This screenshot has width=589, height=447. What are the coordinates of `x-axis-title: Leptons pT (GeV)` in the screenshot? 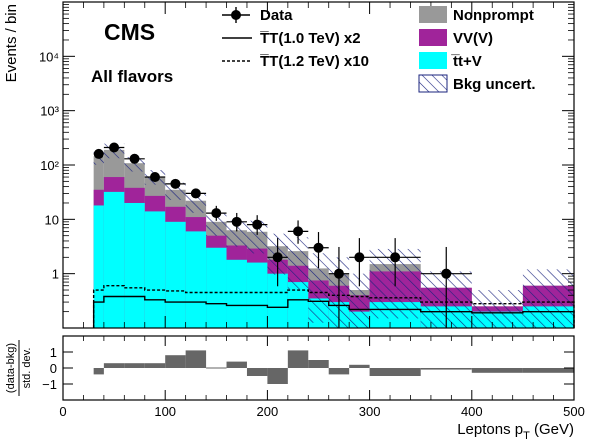 It's located at (515, 431).